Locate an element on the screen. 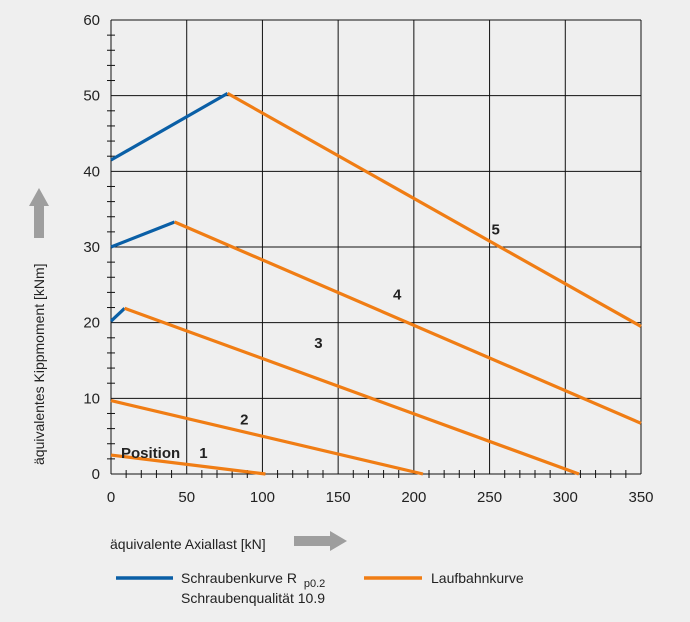  position-number-3: 3 is located at coordinates (318, 343).